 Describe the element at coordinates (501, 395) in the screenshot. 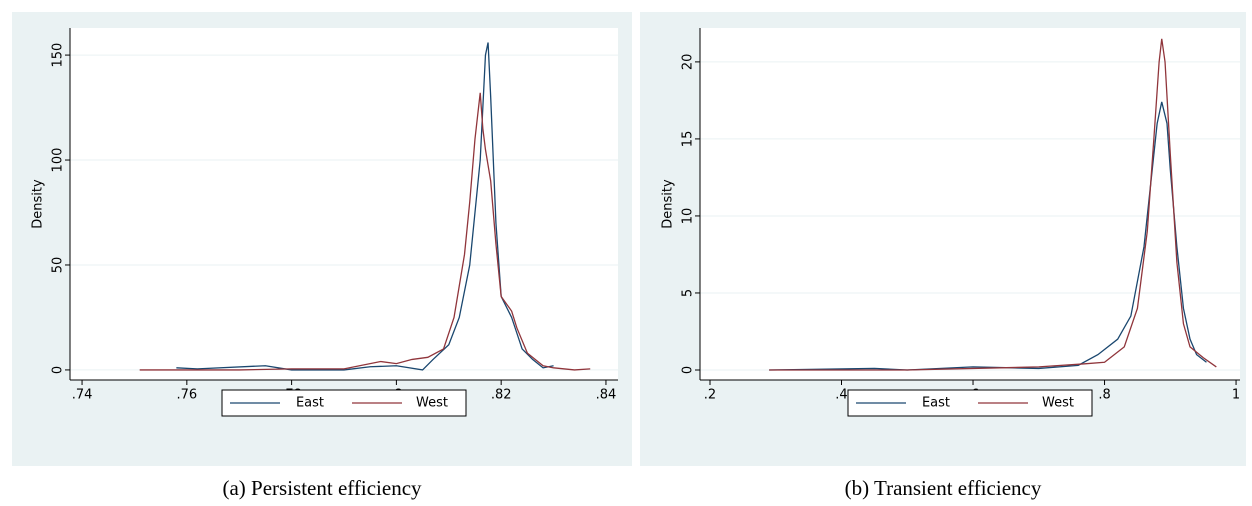

I see `x-tick-label: .82` at that location.